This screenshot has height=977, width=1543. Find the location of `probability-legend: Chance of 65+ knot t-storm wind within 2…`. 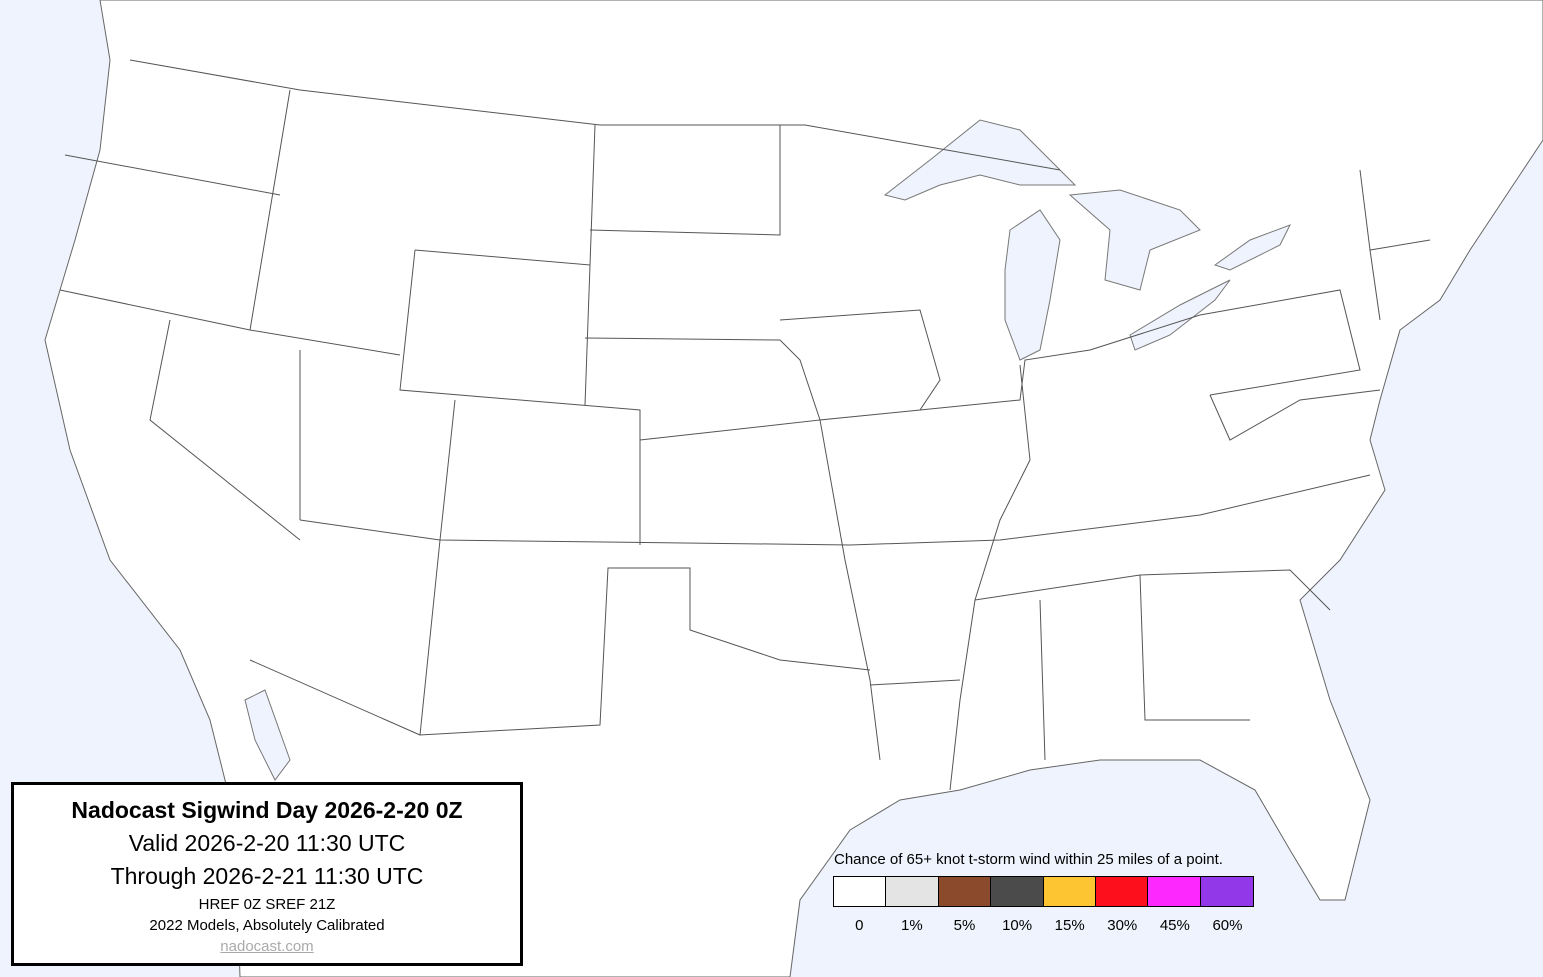

probability-legend: Chance of 65+ knot t-storm wind within 2… is located at coordinates (1043, 892).